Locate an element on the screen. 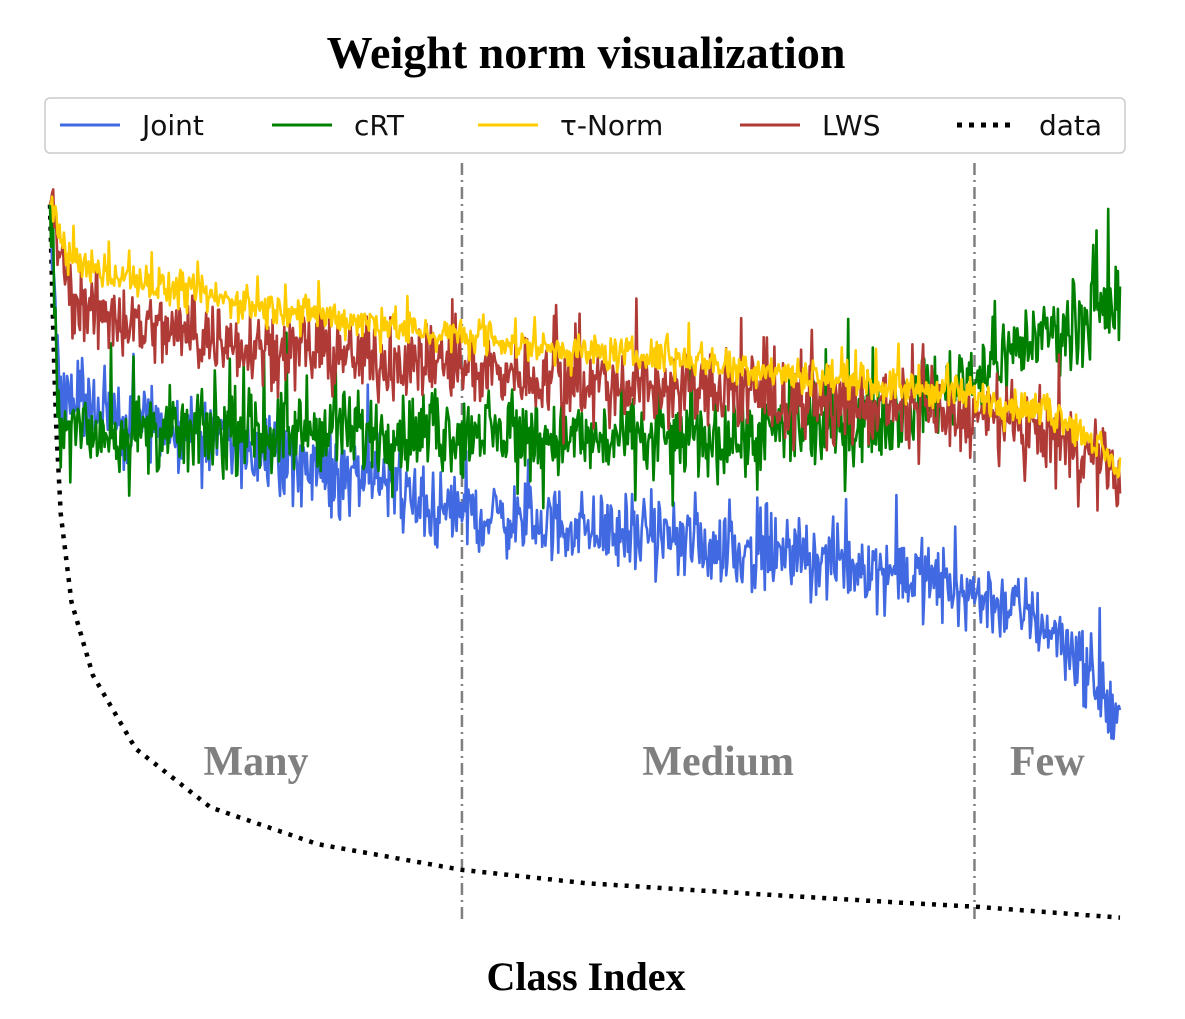  legend-label-data: data is located at coordinates (1070, 125).